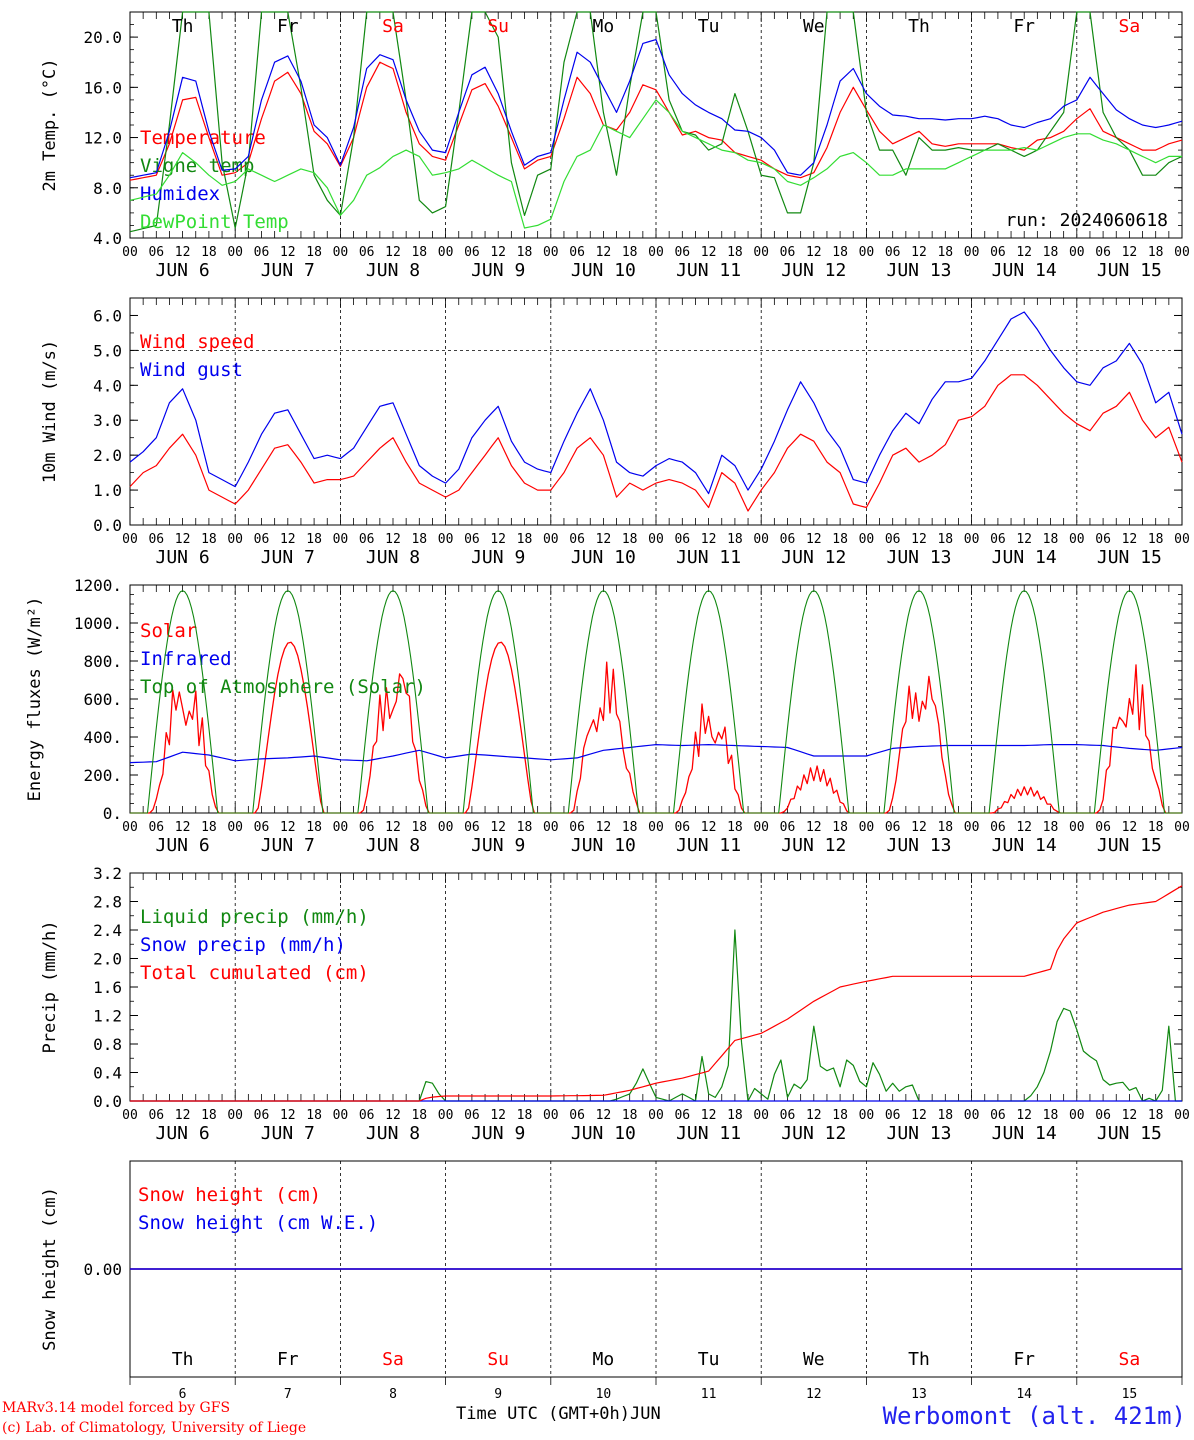 This screenshot has height=1440, width=1194. Describe the element at coordinates (1130, 1359) in the screenshot. I see `weekday-label-bottom: Sa` at that location.